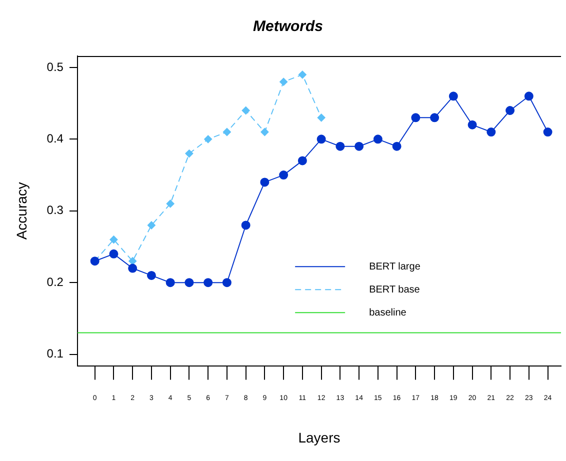 This screenshot has height=461, width=566. What do you see at coordinates (21, 211) in the screenshot?
I see `y-axis-title: Accuracy` at bounding box center [21, 211].